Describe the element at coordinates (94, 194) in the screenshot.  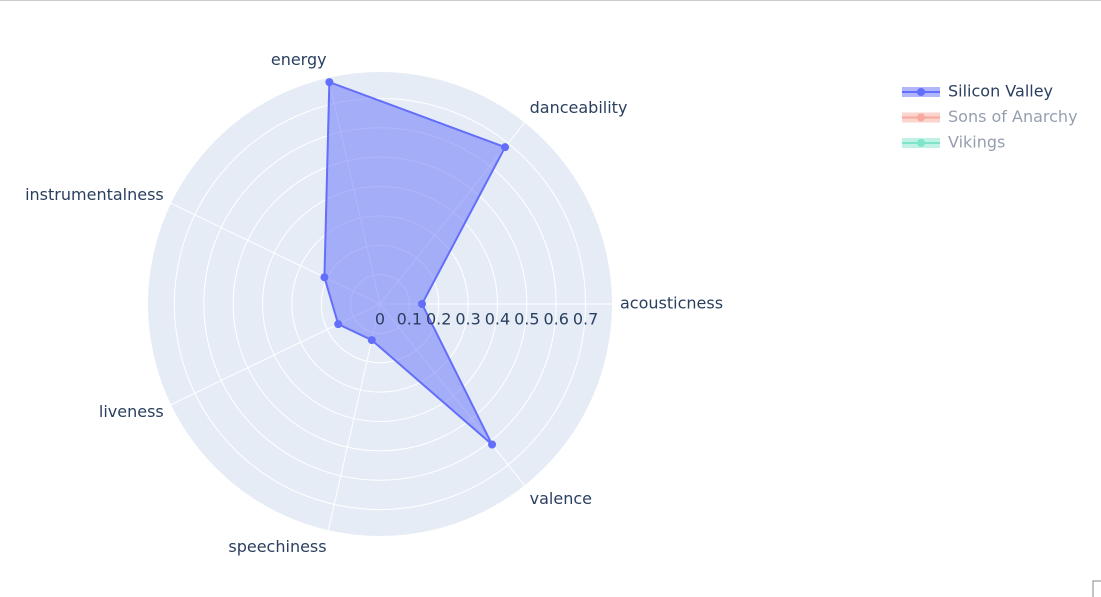
I see `category-label: instrumentalness` at that location.